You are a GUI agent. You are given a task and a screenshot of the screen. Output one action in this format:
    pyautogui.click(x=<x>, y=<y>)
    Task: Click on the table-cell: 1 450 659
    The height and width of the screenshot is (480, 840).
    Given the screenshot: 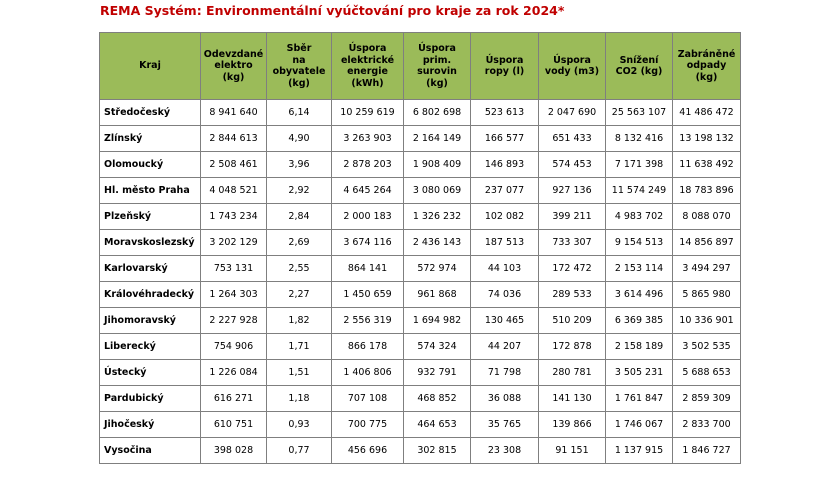 What is the action you would take?
    pyautogui.click(x=367, y=294)
    